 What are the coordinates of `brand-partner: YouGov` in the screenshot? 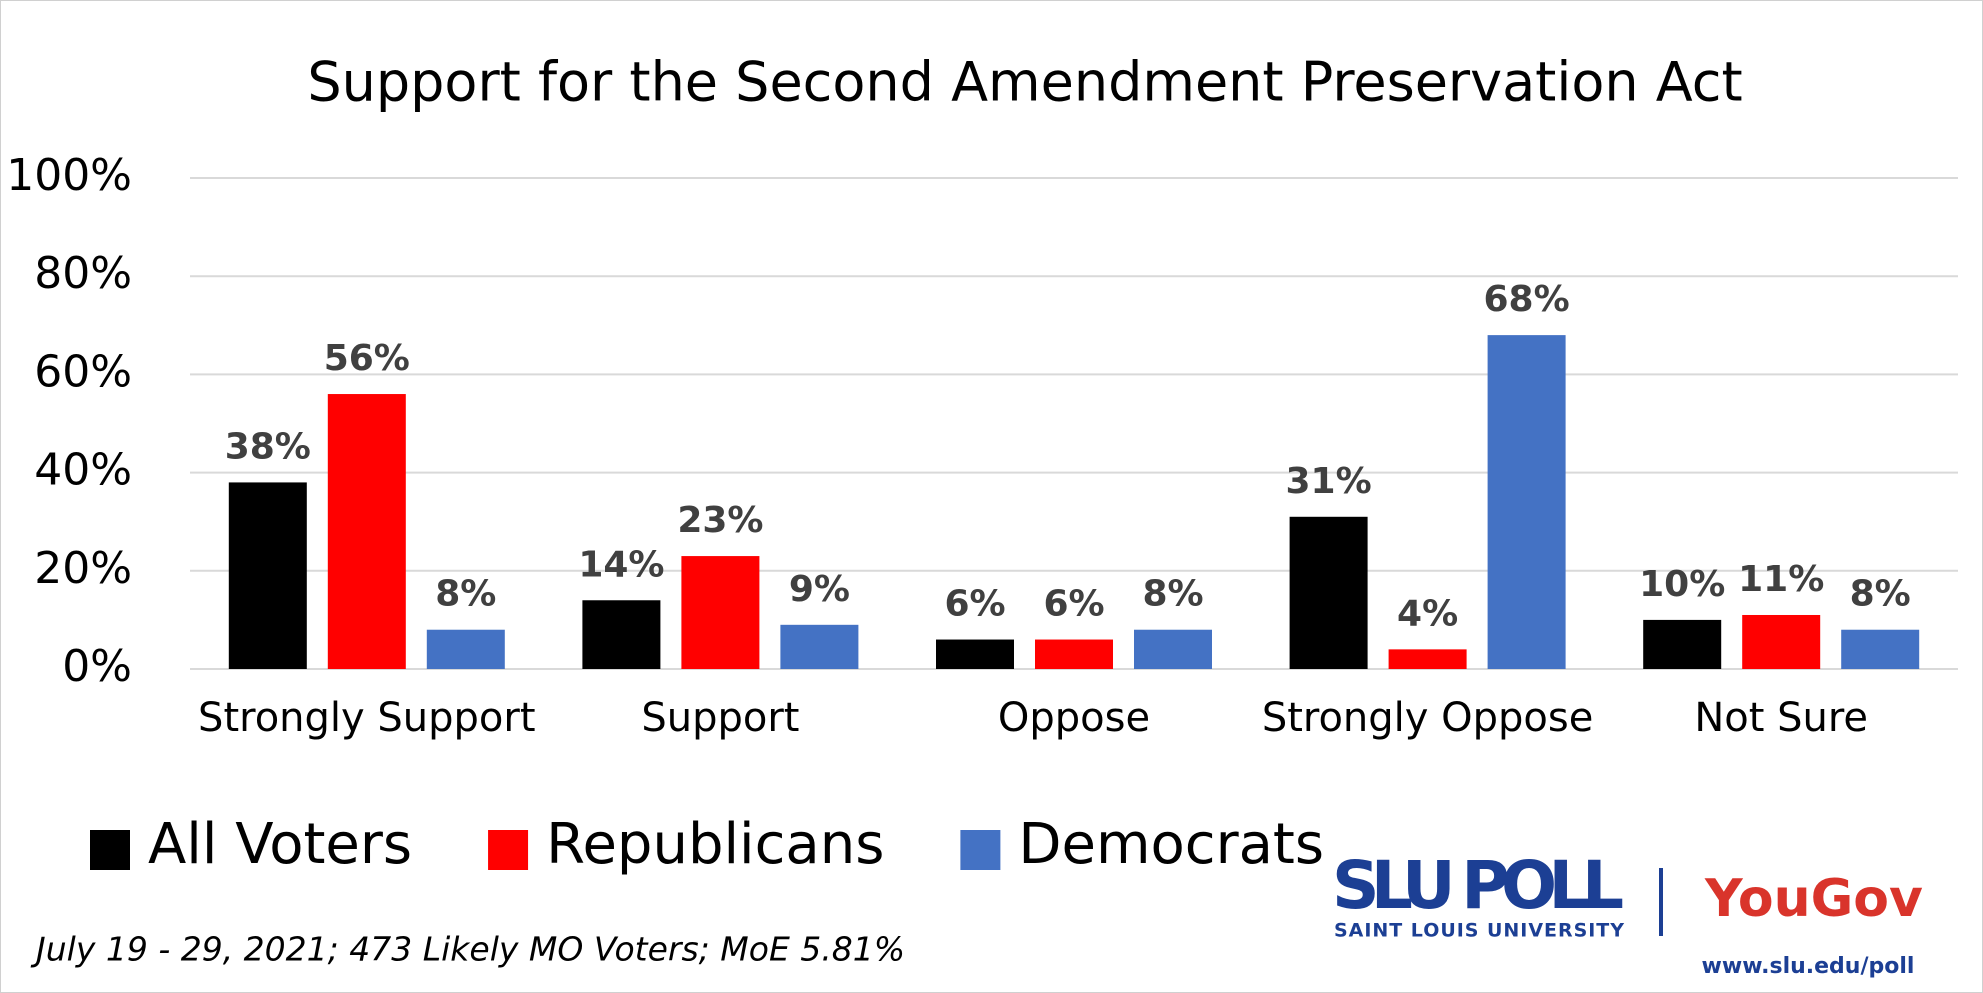 It's located at (1813, 899).